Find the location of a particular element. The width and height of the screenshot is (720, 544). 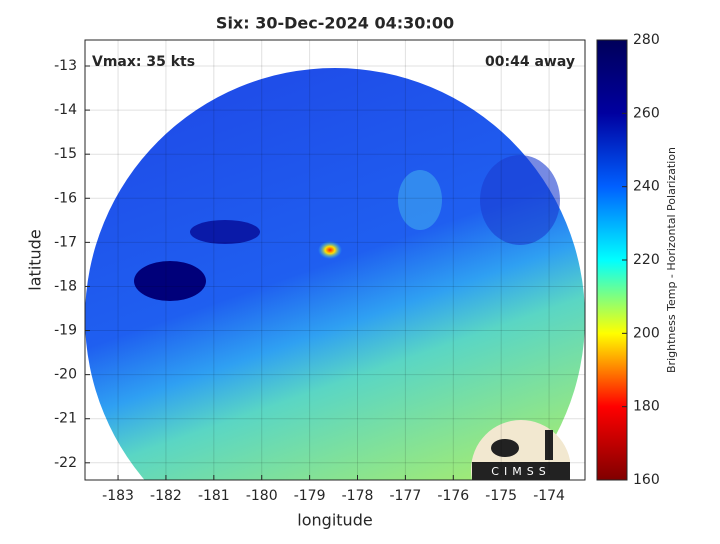

x-tick-label: -176 is located at coordinates (453, 496).